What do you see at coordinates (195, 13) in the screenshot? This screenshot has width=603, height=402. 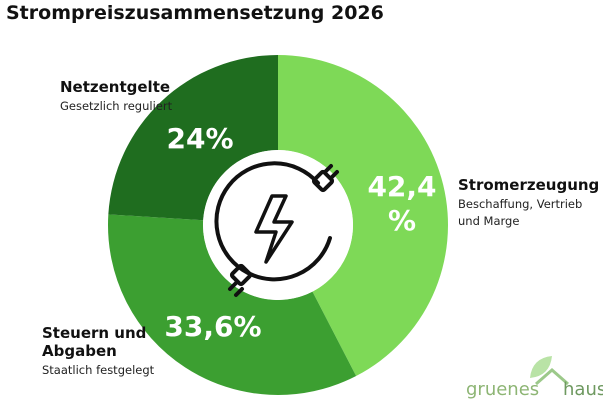 I see `chart-title: Strompreiszusammensetzung 2026` at bounding box center [195, 13].